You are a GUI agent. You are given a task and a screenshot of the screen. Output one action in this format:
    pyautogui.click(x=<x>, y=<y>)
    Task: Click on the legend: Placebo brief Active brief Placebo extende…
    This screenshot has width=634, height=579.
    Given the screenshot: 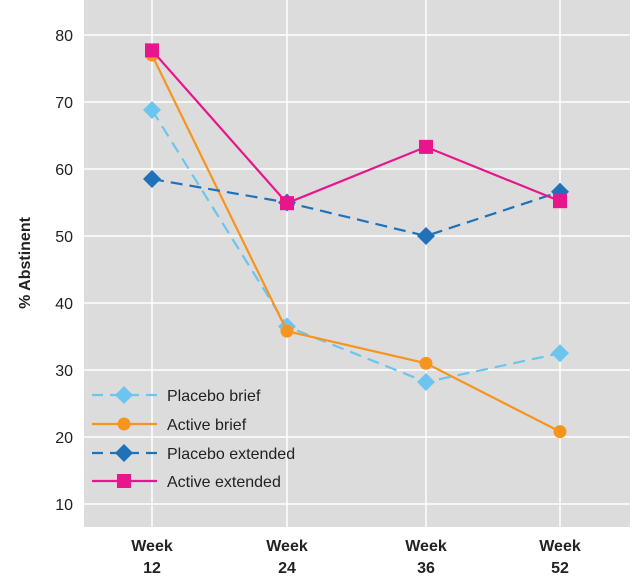 What is the action you would take?
    pyautogui.click(x=193, y=438)
    